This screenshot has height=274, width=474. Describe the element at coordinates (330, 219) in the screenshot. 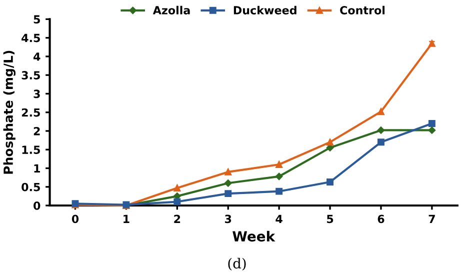

I see `x-tick-label: 5` at that location.